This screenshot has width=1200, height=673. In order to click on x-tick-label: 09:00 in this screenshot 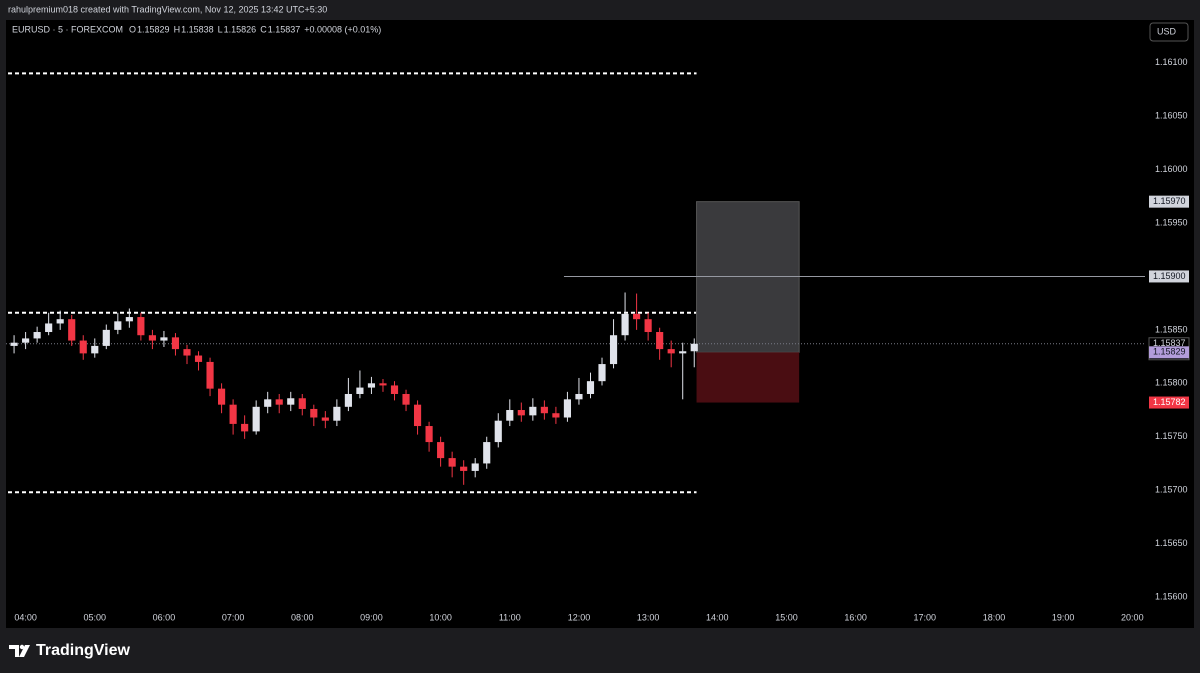, I will do `click(371, 617)`.